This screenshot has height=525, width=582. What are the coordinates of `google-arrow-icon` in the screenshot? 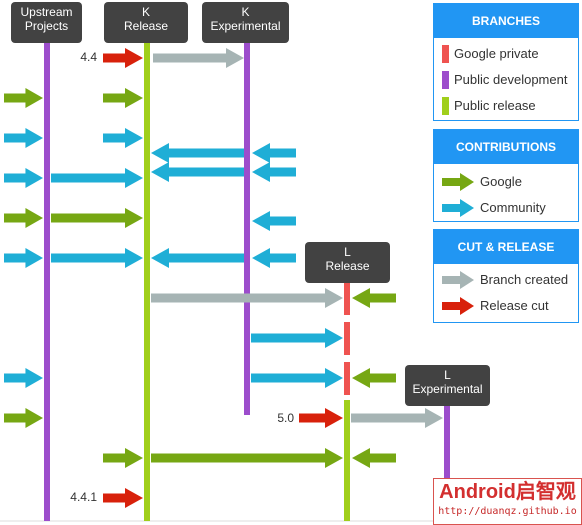 It's located at (458, 182).